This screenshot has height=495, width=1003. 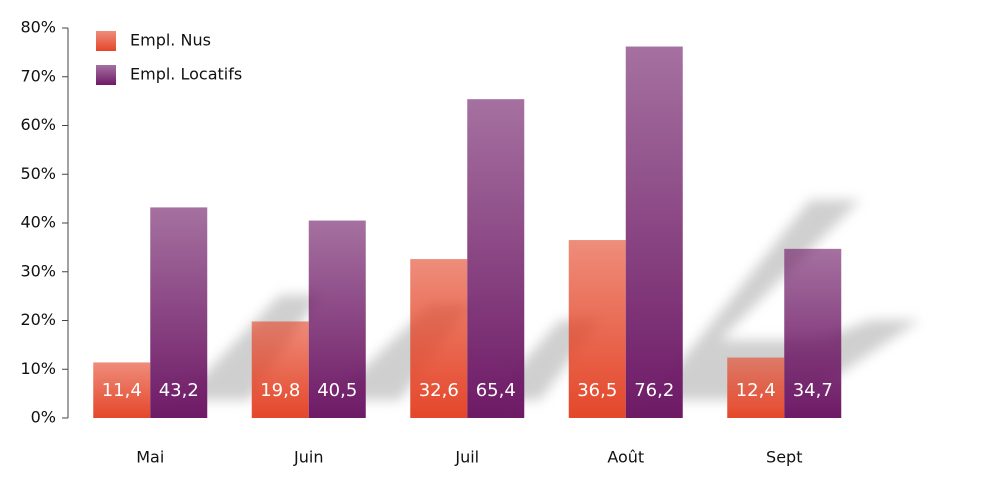 I want to click on legend-label: Empl. Nus, so click(x=170, y=40).